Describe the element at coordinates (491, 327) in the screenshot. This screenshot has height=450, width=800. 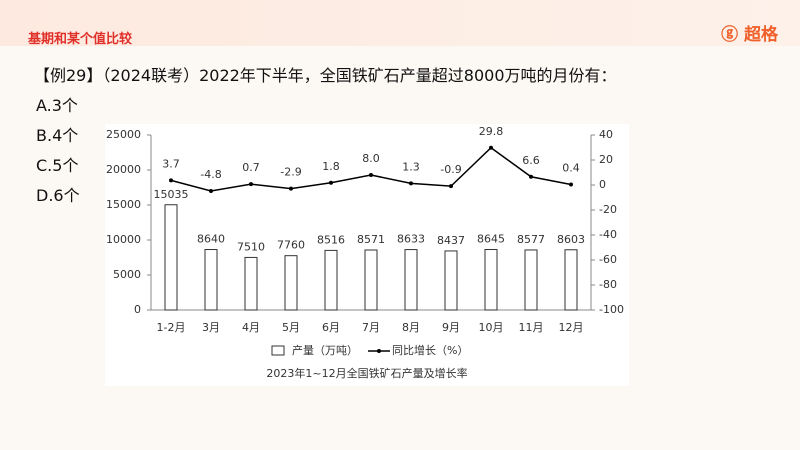
I see `x-tick-label: 10月` at that location.